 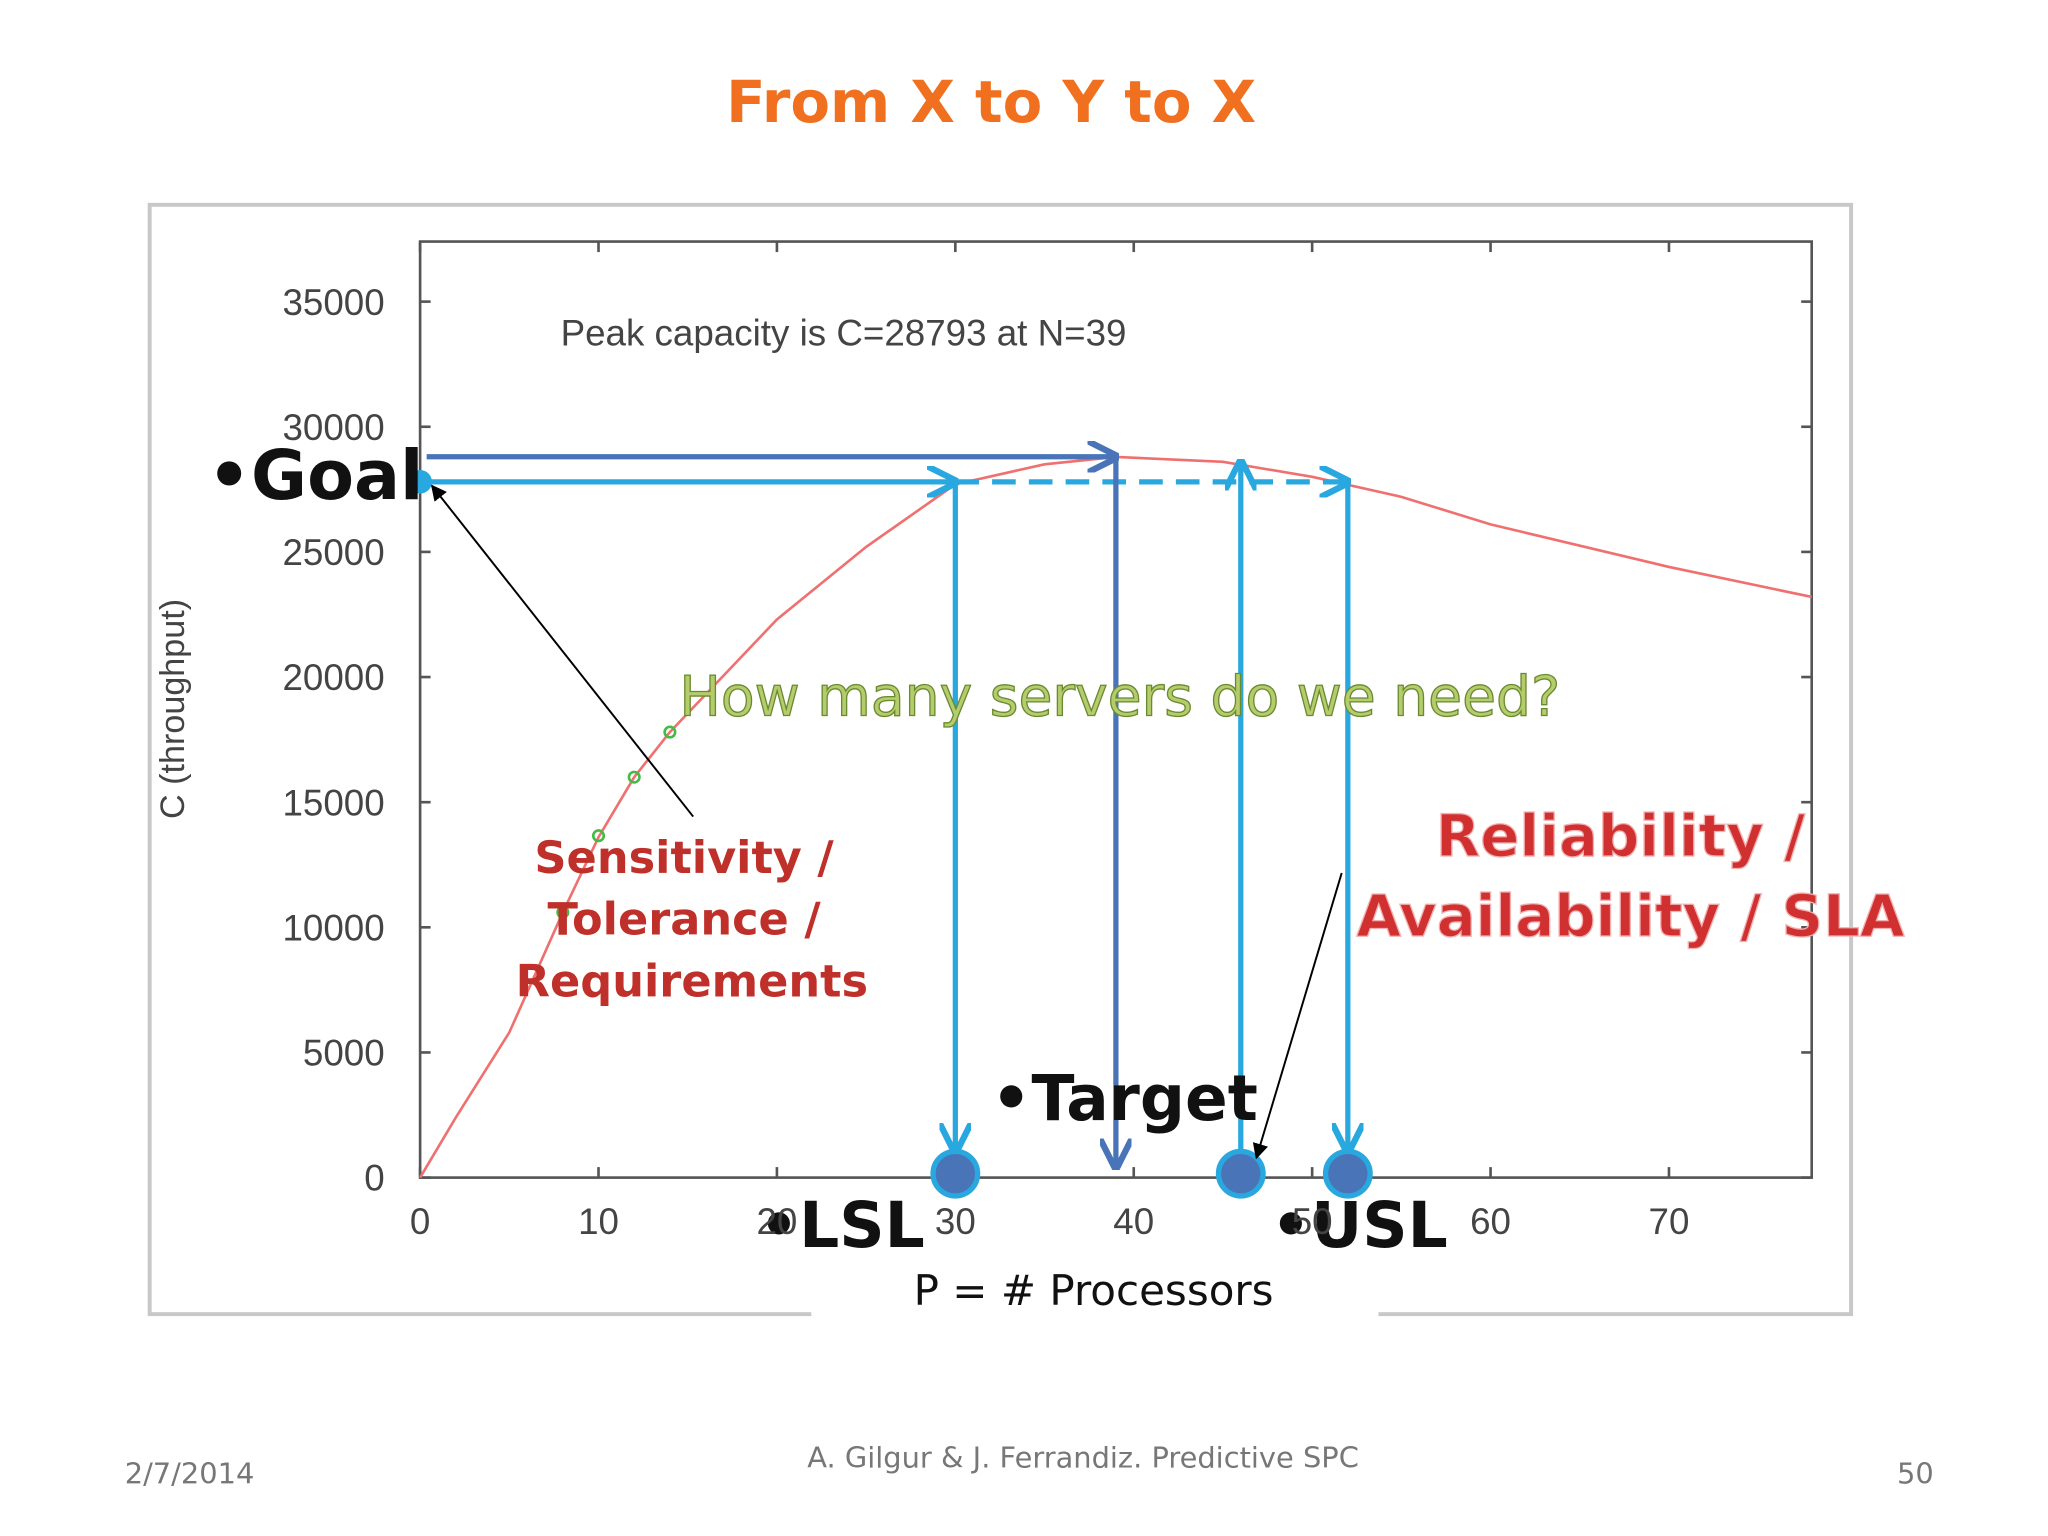 I want to click on sensitivity-note: Sensitivity / Tolerance / Requirements, so click(x=692, y=919).